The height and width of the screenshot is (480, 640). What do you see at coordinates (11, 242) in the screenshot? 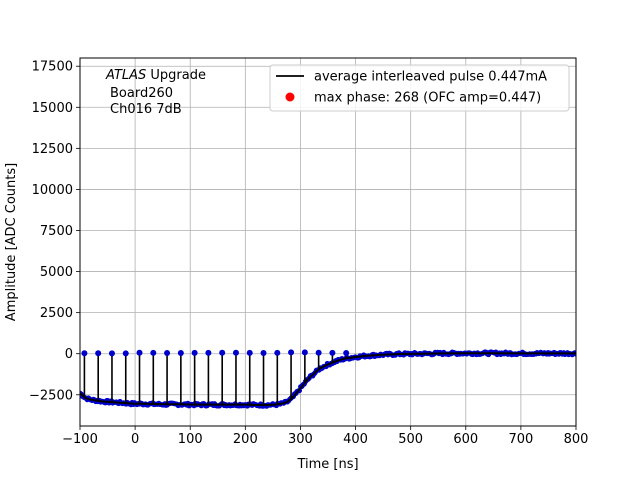
I see `y-axis-label: Amplitude [ADC Counts]` at bounding box center [11, 242].